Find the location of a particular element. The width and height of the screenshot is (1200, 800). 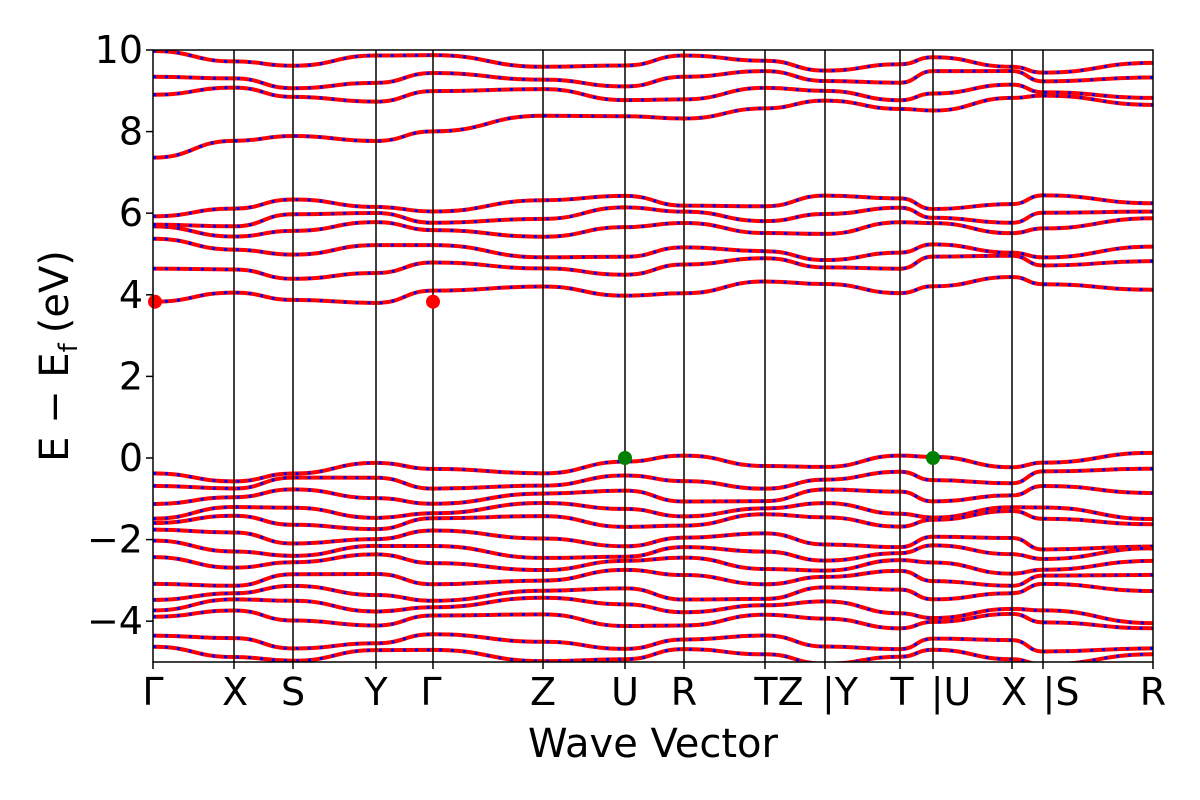

x-tick-label: |S is located at coordinates (1061, 692).